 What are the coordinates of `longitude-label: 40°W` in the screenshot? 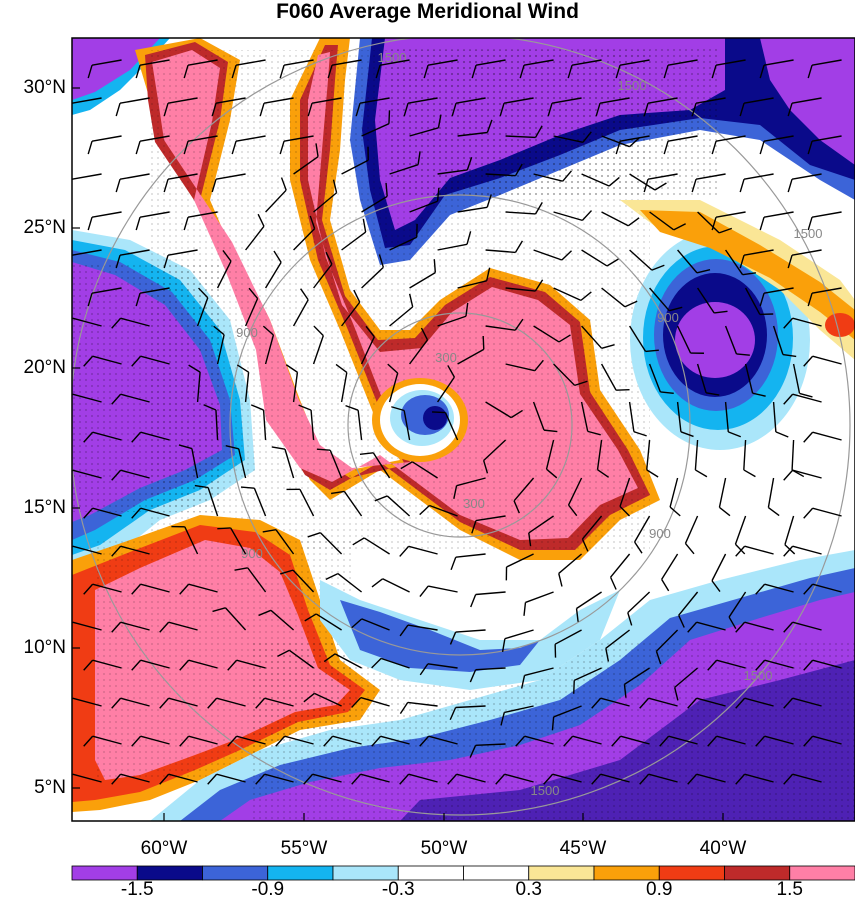 It's located at (723, 848).